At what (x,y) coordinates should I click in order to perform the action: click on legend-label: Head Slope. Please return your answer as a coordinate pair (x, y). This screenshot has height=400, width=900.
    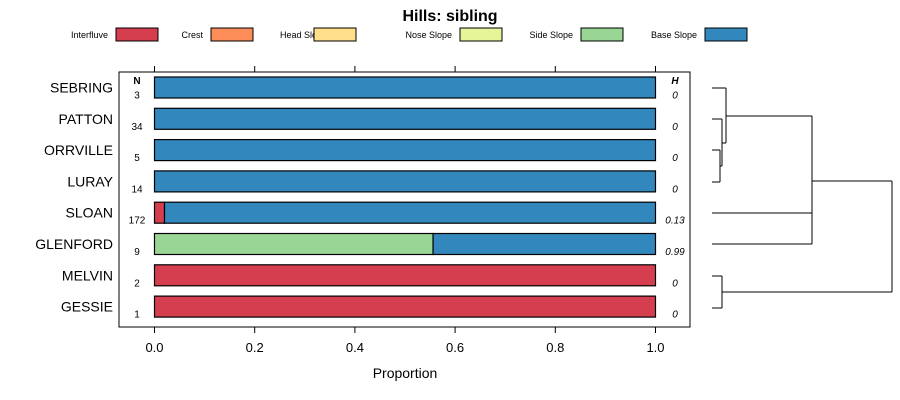
    Looking at the image, I should click on (303, 35).